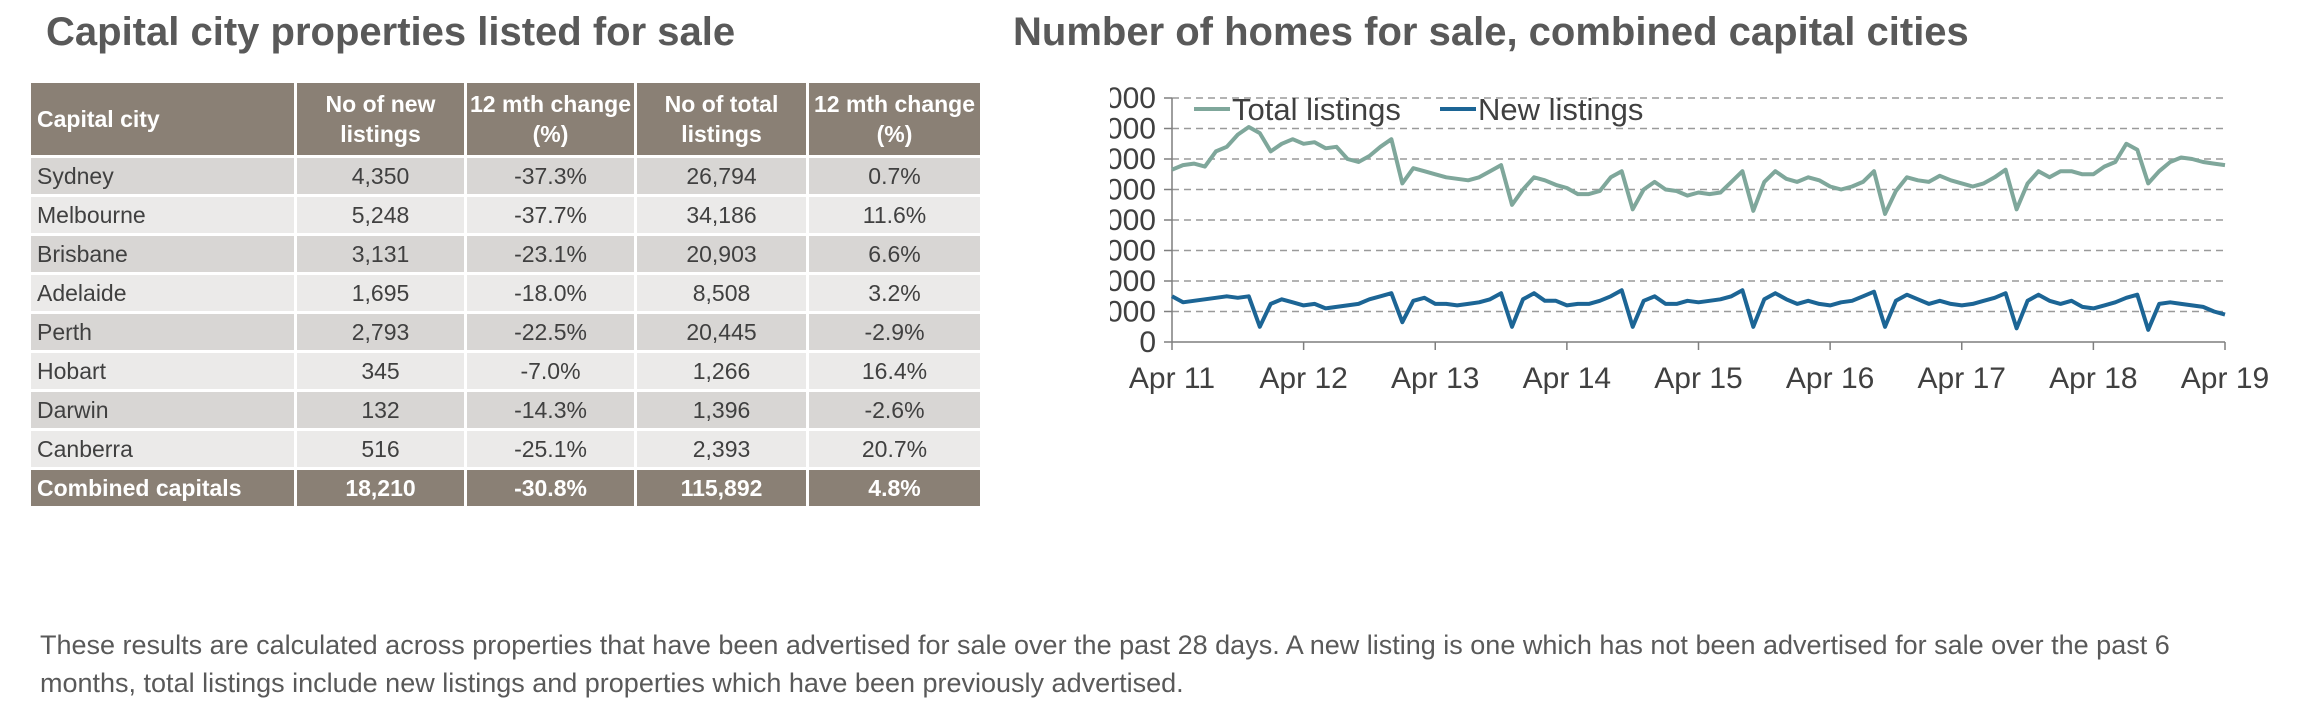 The image size is (2302, 723). I want to click on cell-new-change: -18.0%, so click(550, 293).